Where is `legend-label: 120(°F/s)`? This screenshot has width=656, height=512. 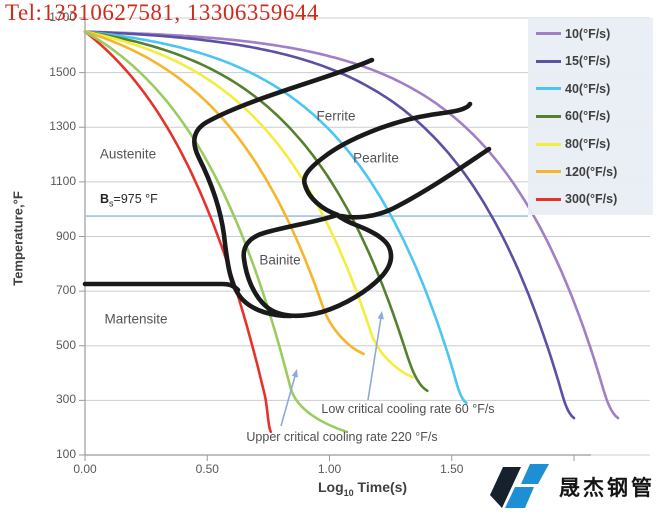
legend-label: 120(°F/s) is located at coordinates (591, 171).